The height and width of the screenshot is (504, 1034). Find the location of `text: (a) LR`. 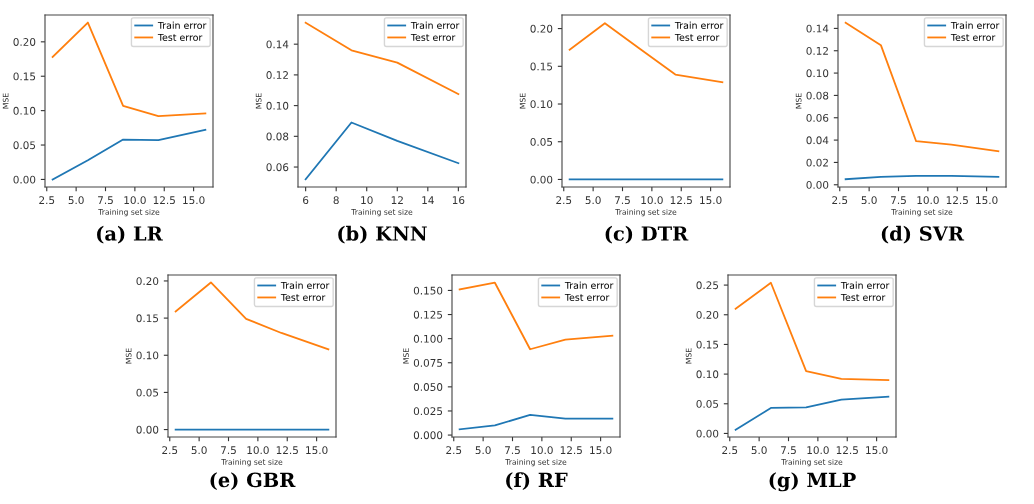

text: (a) LR is located at coordinates (130, 234).